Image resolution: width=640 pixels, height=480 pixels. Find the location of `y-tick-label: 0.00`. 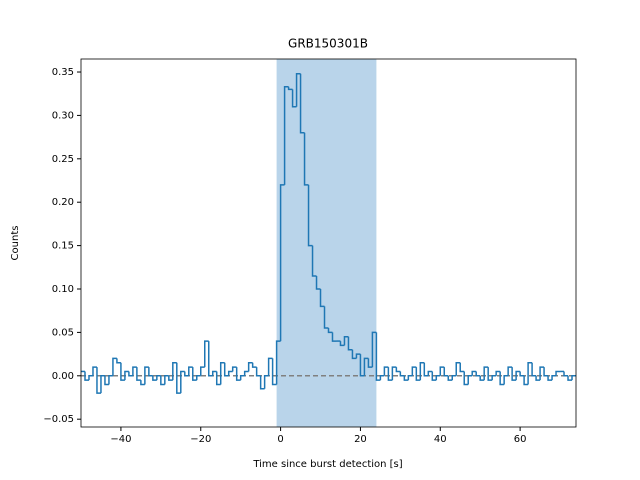

y-tick-label: 0.00 is located at coordinates (63, 376).